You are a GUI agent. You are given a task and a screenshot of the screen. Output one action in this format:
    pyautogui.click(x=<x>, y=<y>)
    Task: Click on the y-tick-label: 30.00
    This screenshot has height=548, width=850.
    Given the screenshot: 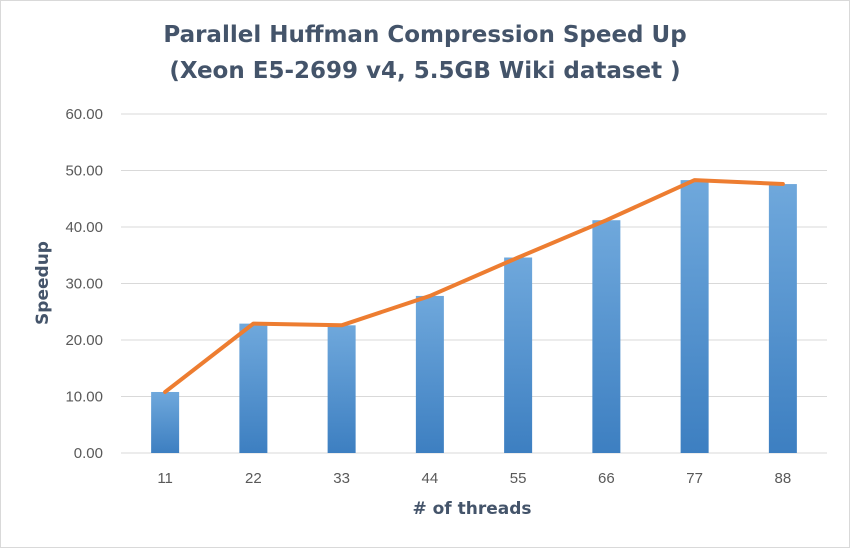 What is the action you would take?
    pyautogui.click(x=84, y=284)
    